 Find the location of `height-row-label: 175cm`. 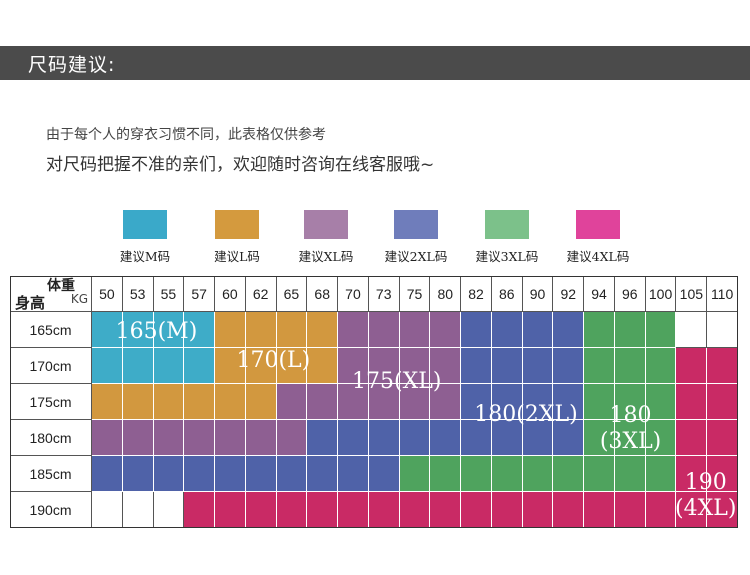

height-row-label: 175cm is located at coordinates (51, 402).